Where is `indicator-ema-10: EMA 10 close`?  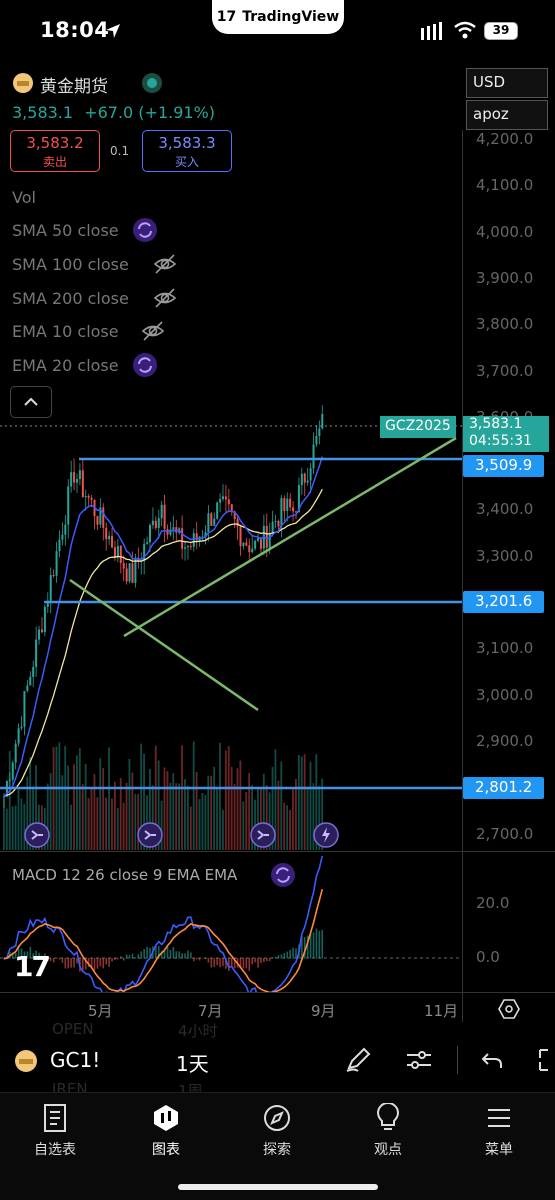
indicator-ema-10: EMA 10 close is located at coordinates (65, 331).